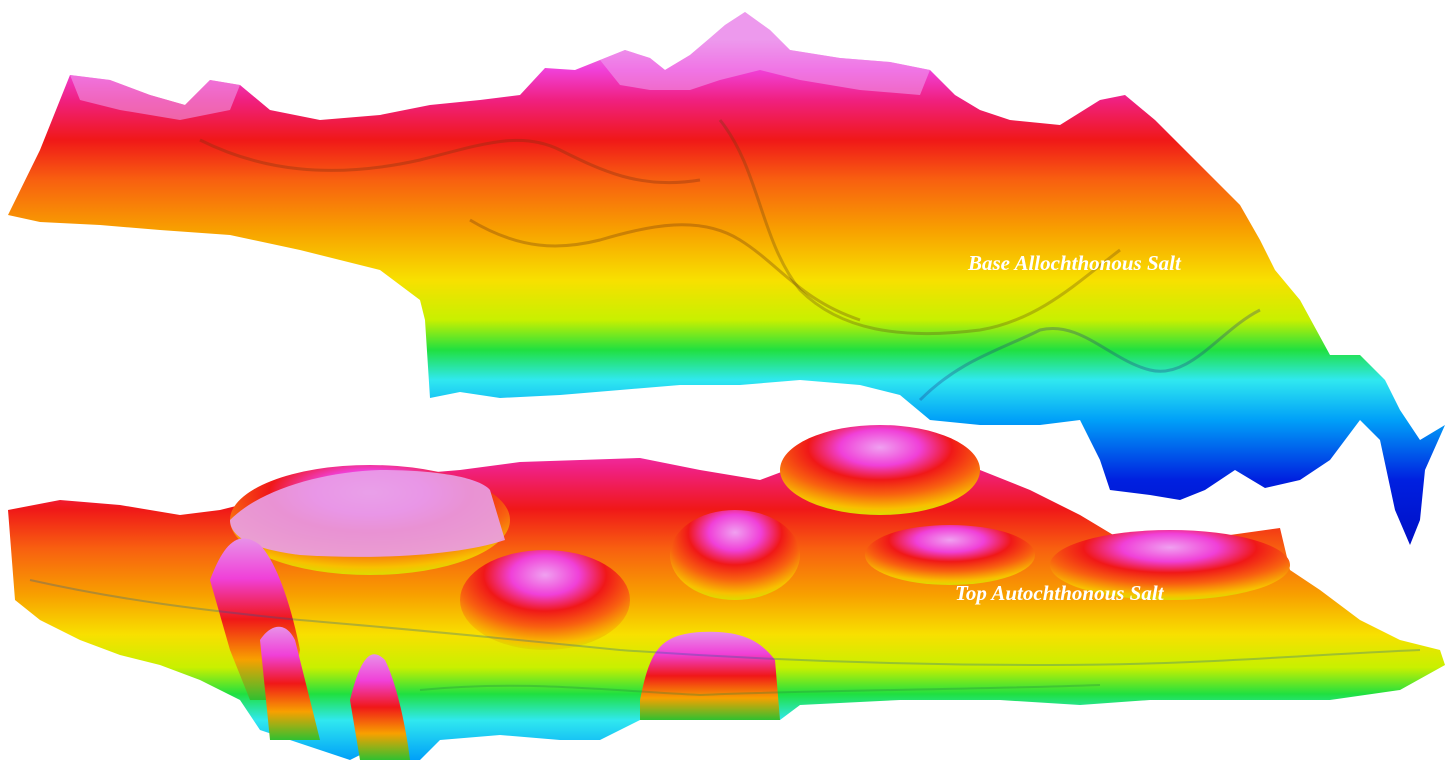  What do you see at coordinates (1170, 565) in the screenshot?
I see `lower-dome-far-right` at bounding box center [1170, 565].